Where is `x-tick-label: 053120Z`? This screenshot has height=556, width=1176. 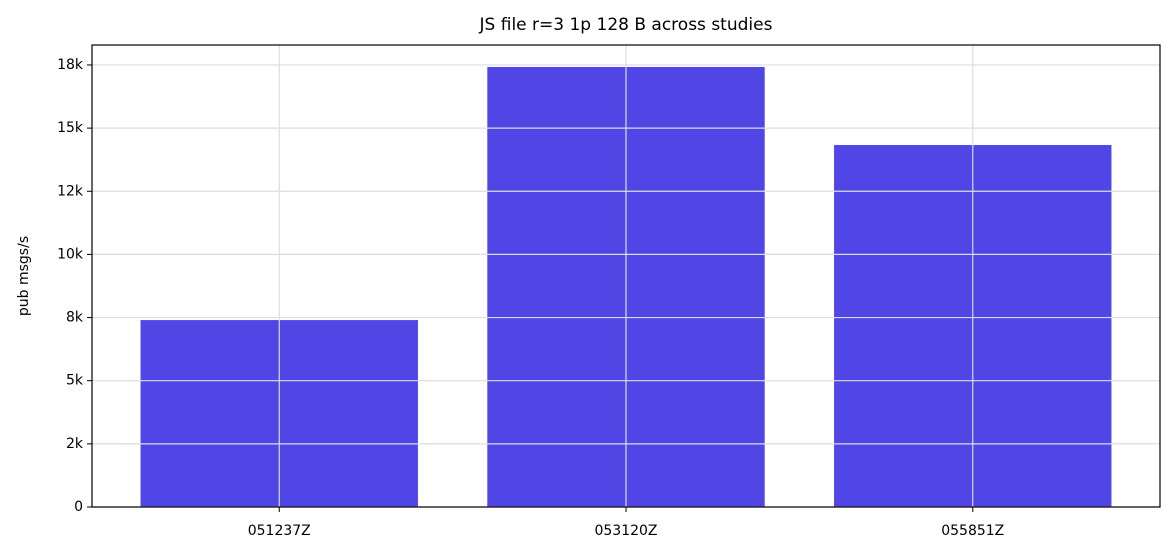 x-tick-label: 053120Z is located at coordinates (625, 531).